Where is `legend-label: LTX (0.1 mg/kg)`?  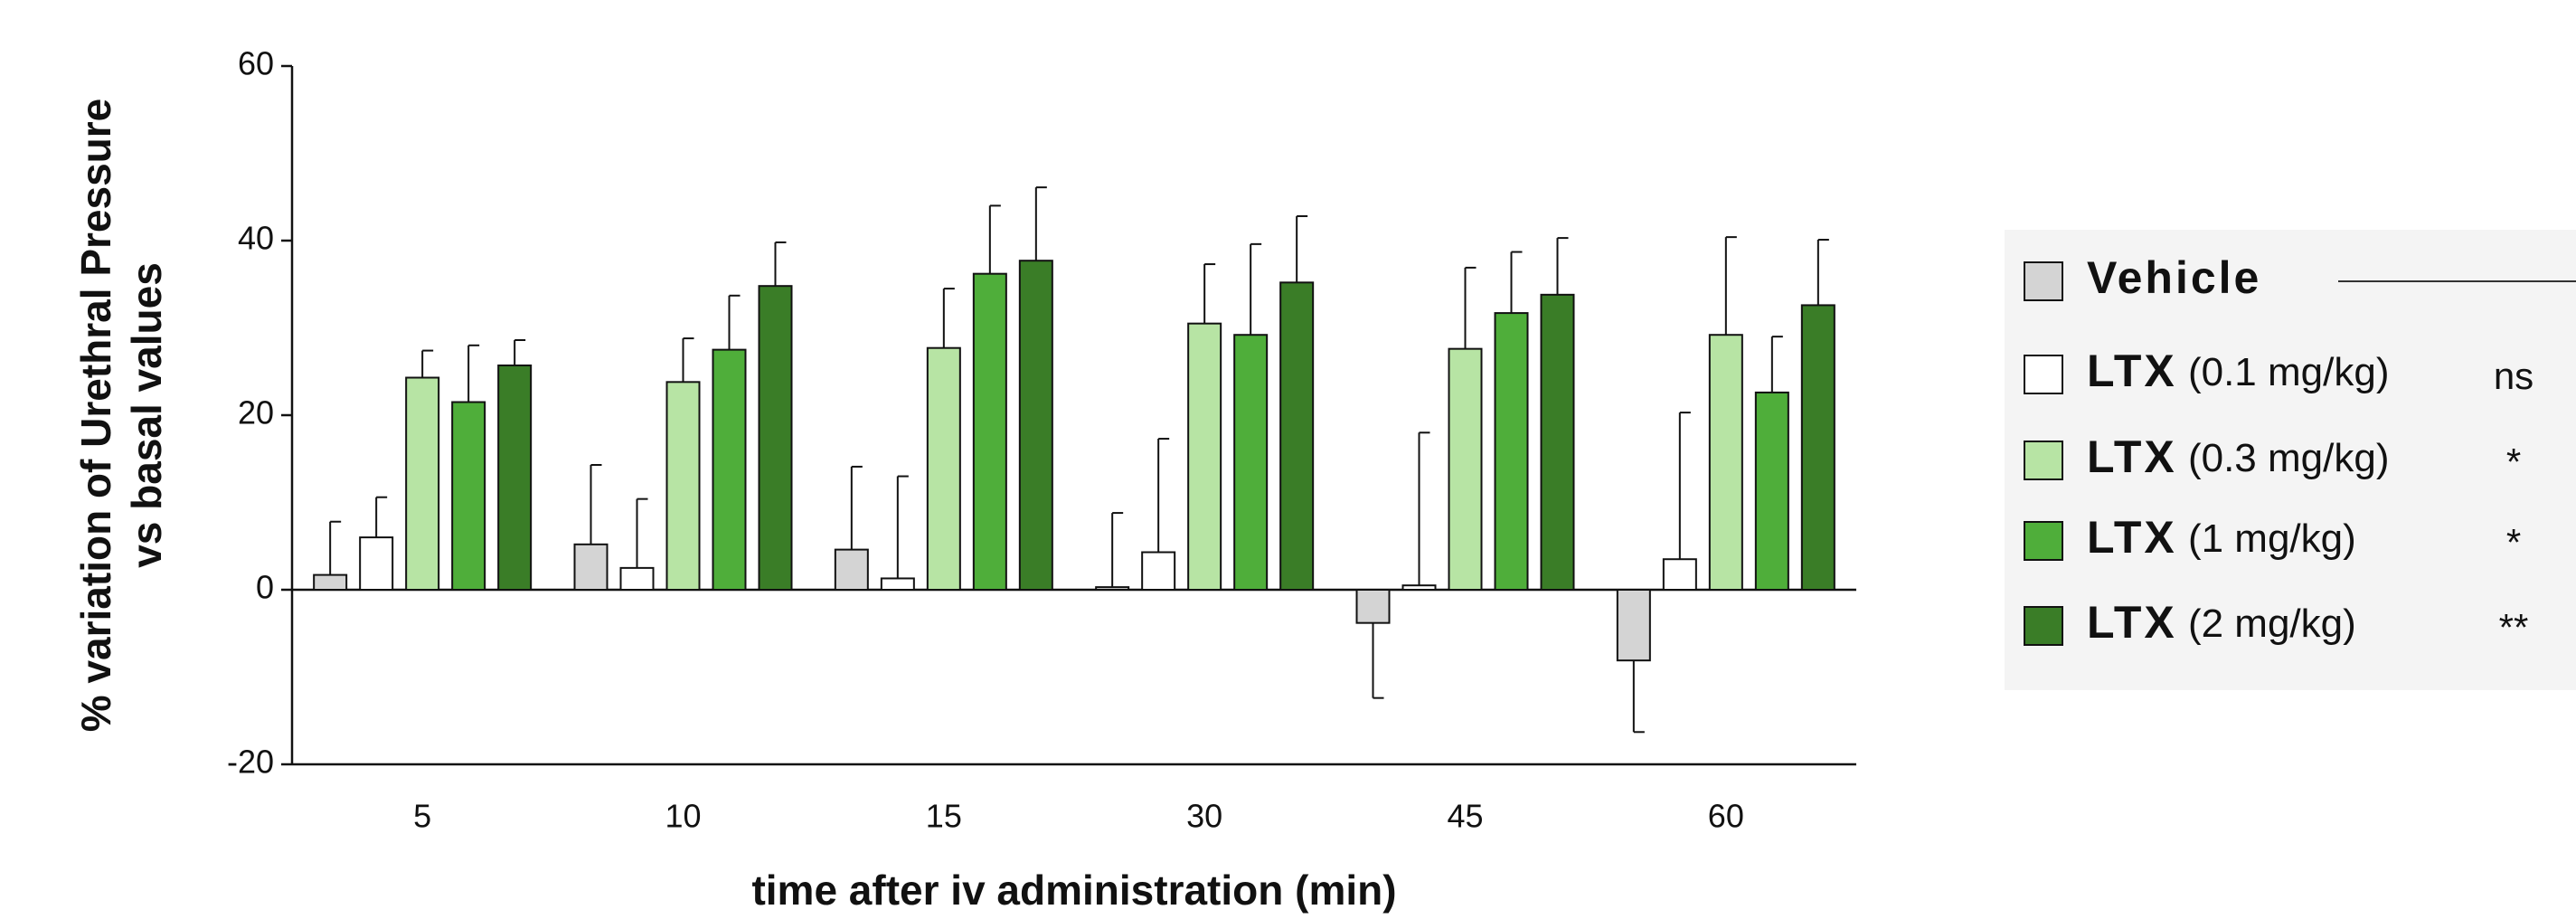 legend-label: LTX (0.1 mg/kg) is located at coordinates (2238, 371).